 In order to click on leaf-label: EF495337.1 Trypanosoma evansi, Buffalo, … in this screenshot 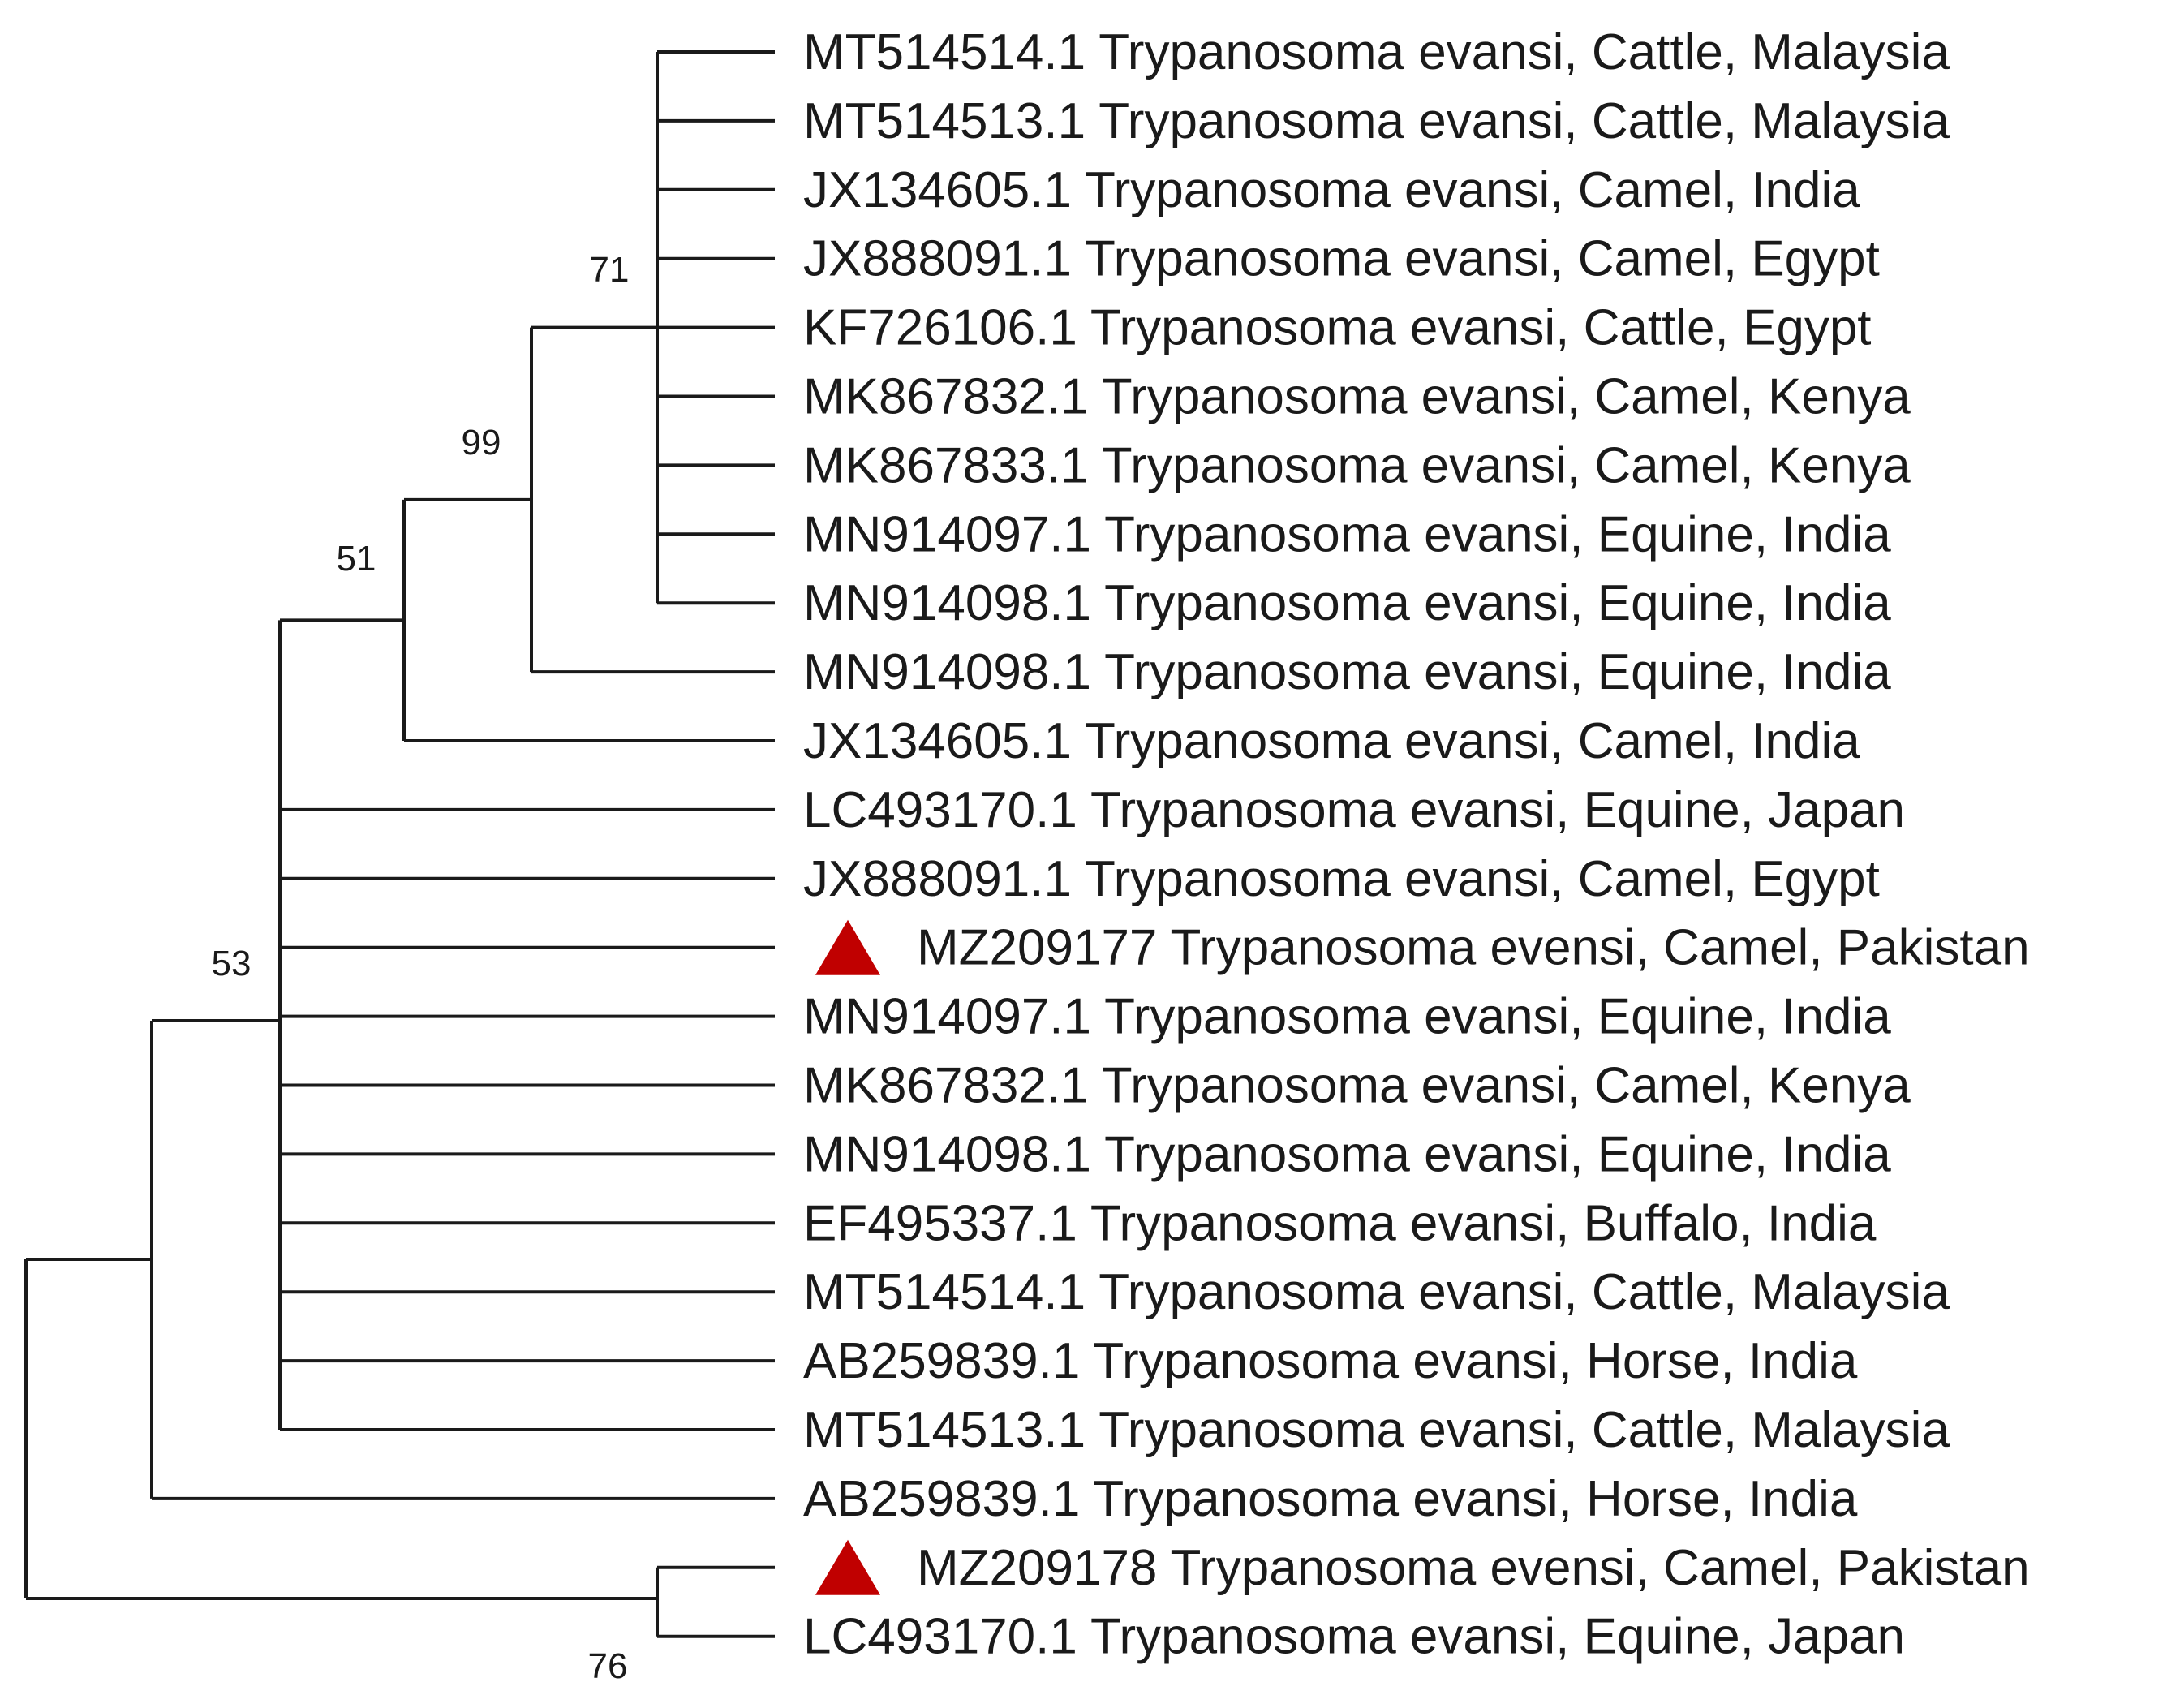, I will do `click(1340, 1223)`.